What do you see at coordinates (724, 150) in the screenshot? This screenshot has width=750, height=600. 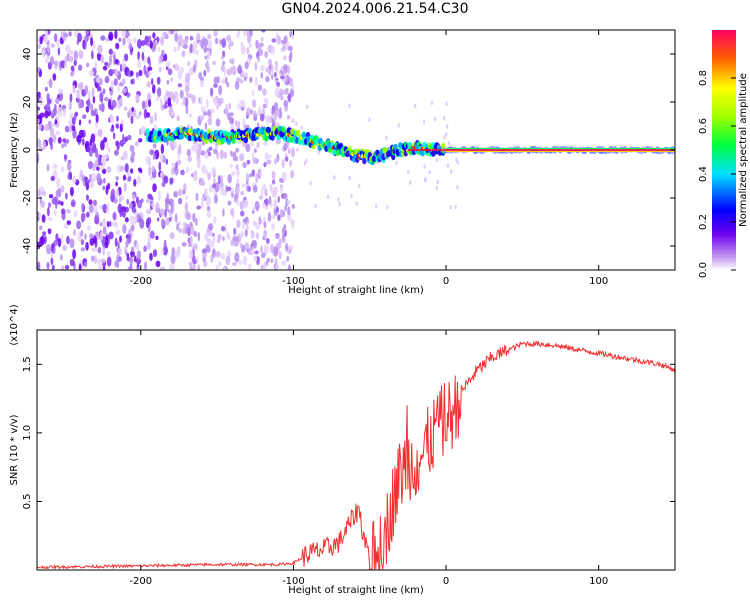 I see `colorbar-gradient` at bounding box center [724, 150].